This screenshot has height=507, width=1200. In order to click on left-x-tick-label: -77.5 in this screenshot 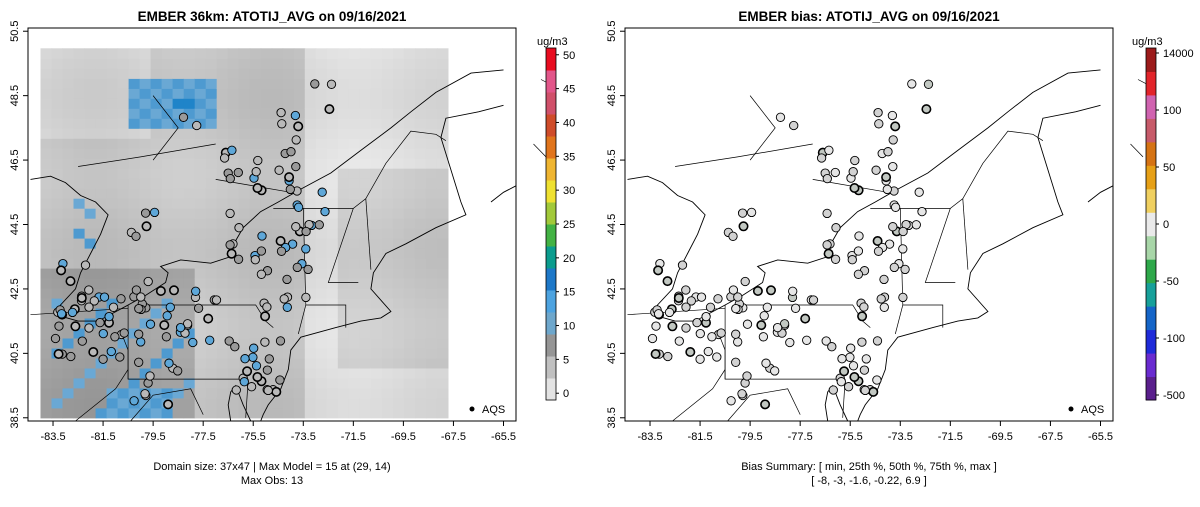, I will do `click(203, 437)`.